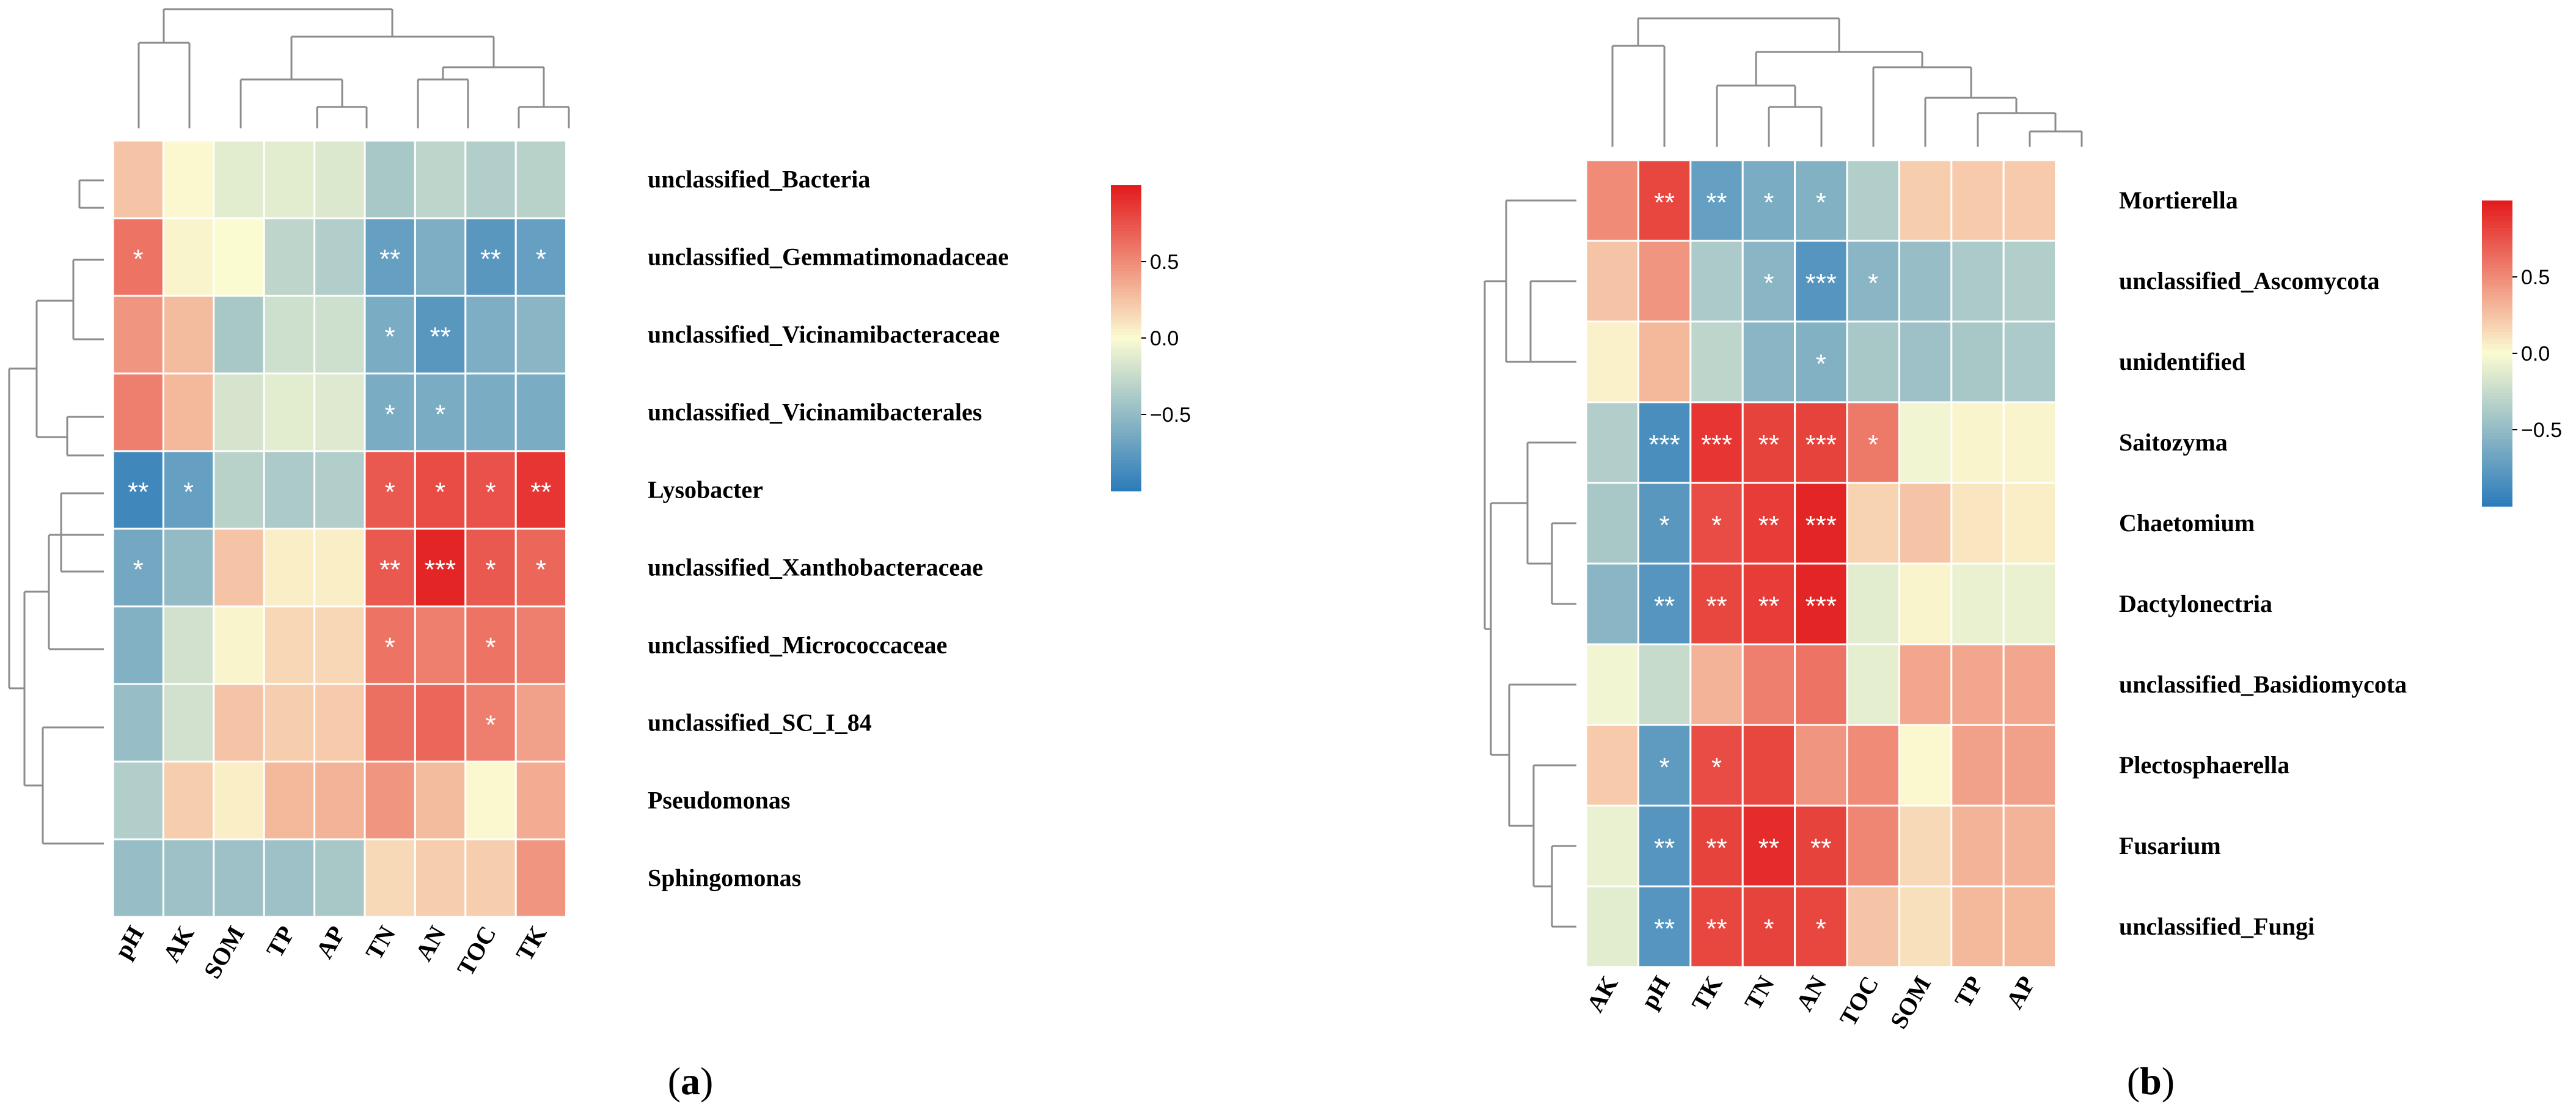 The image size is (2576, 1118). What do you see at coordinates (224, 952) in the screenshot?
I see `column-label-som: SOM` at bounding box center [224, 952].